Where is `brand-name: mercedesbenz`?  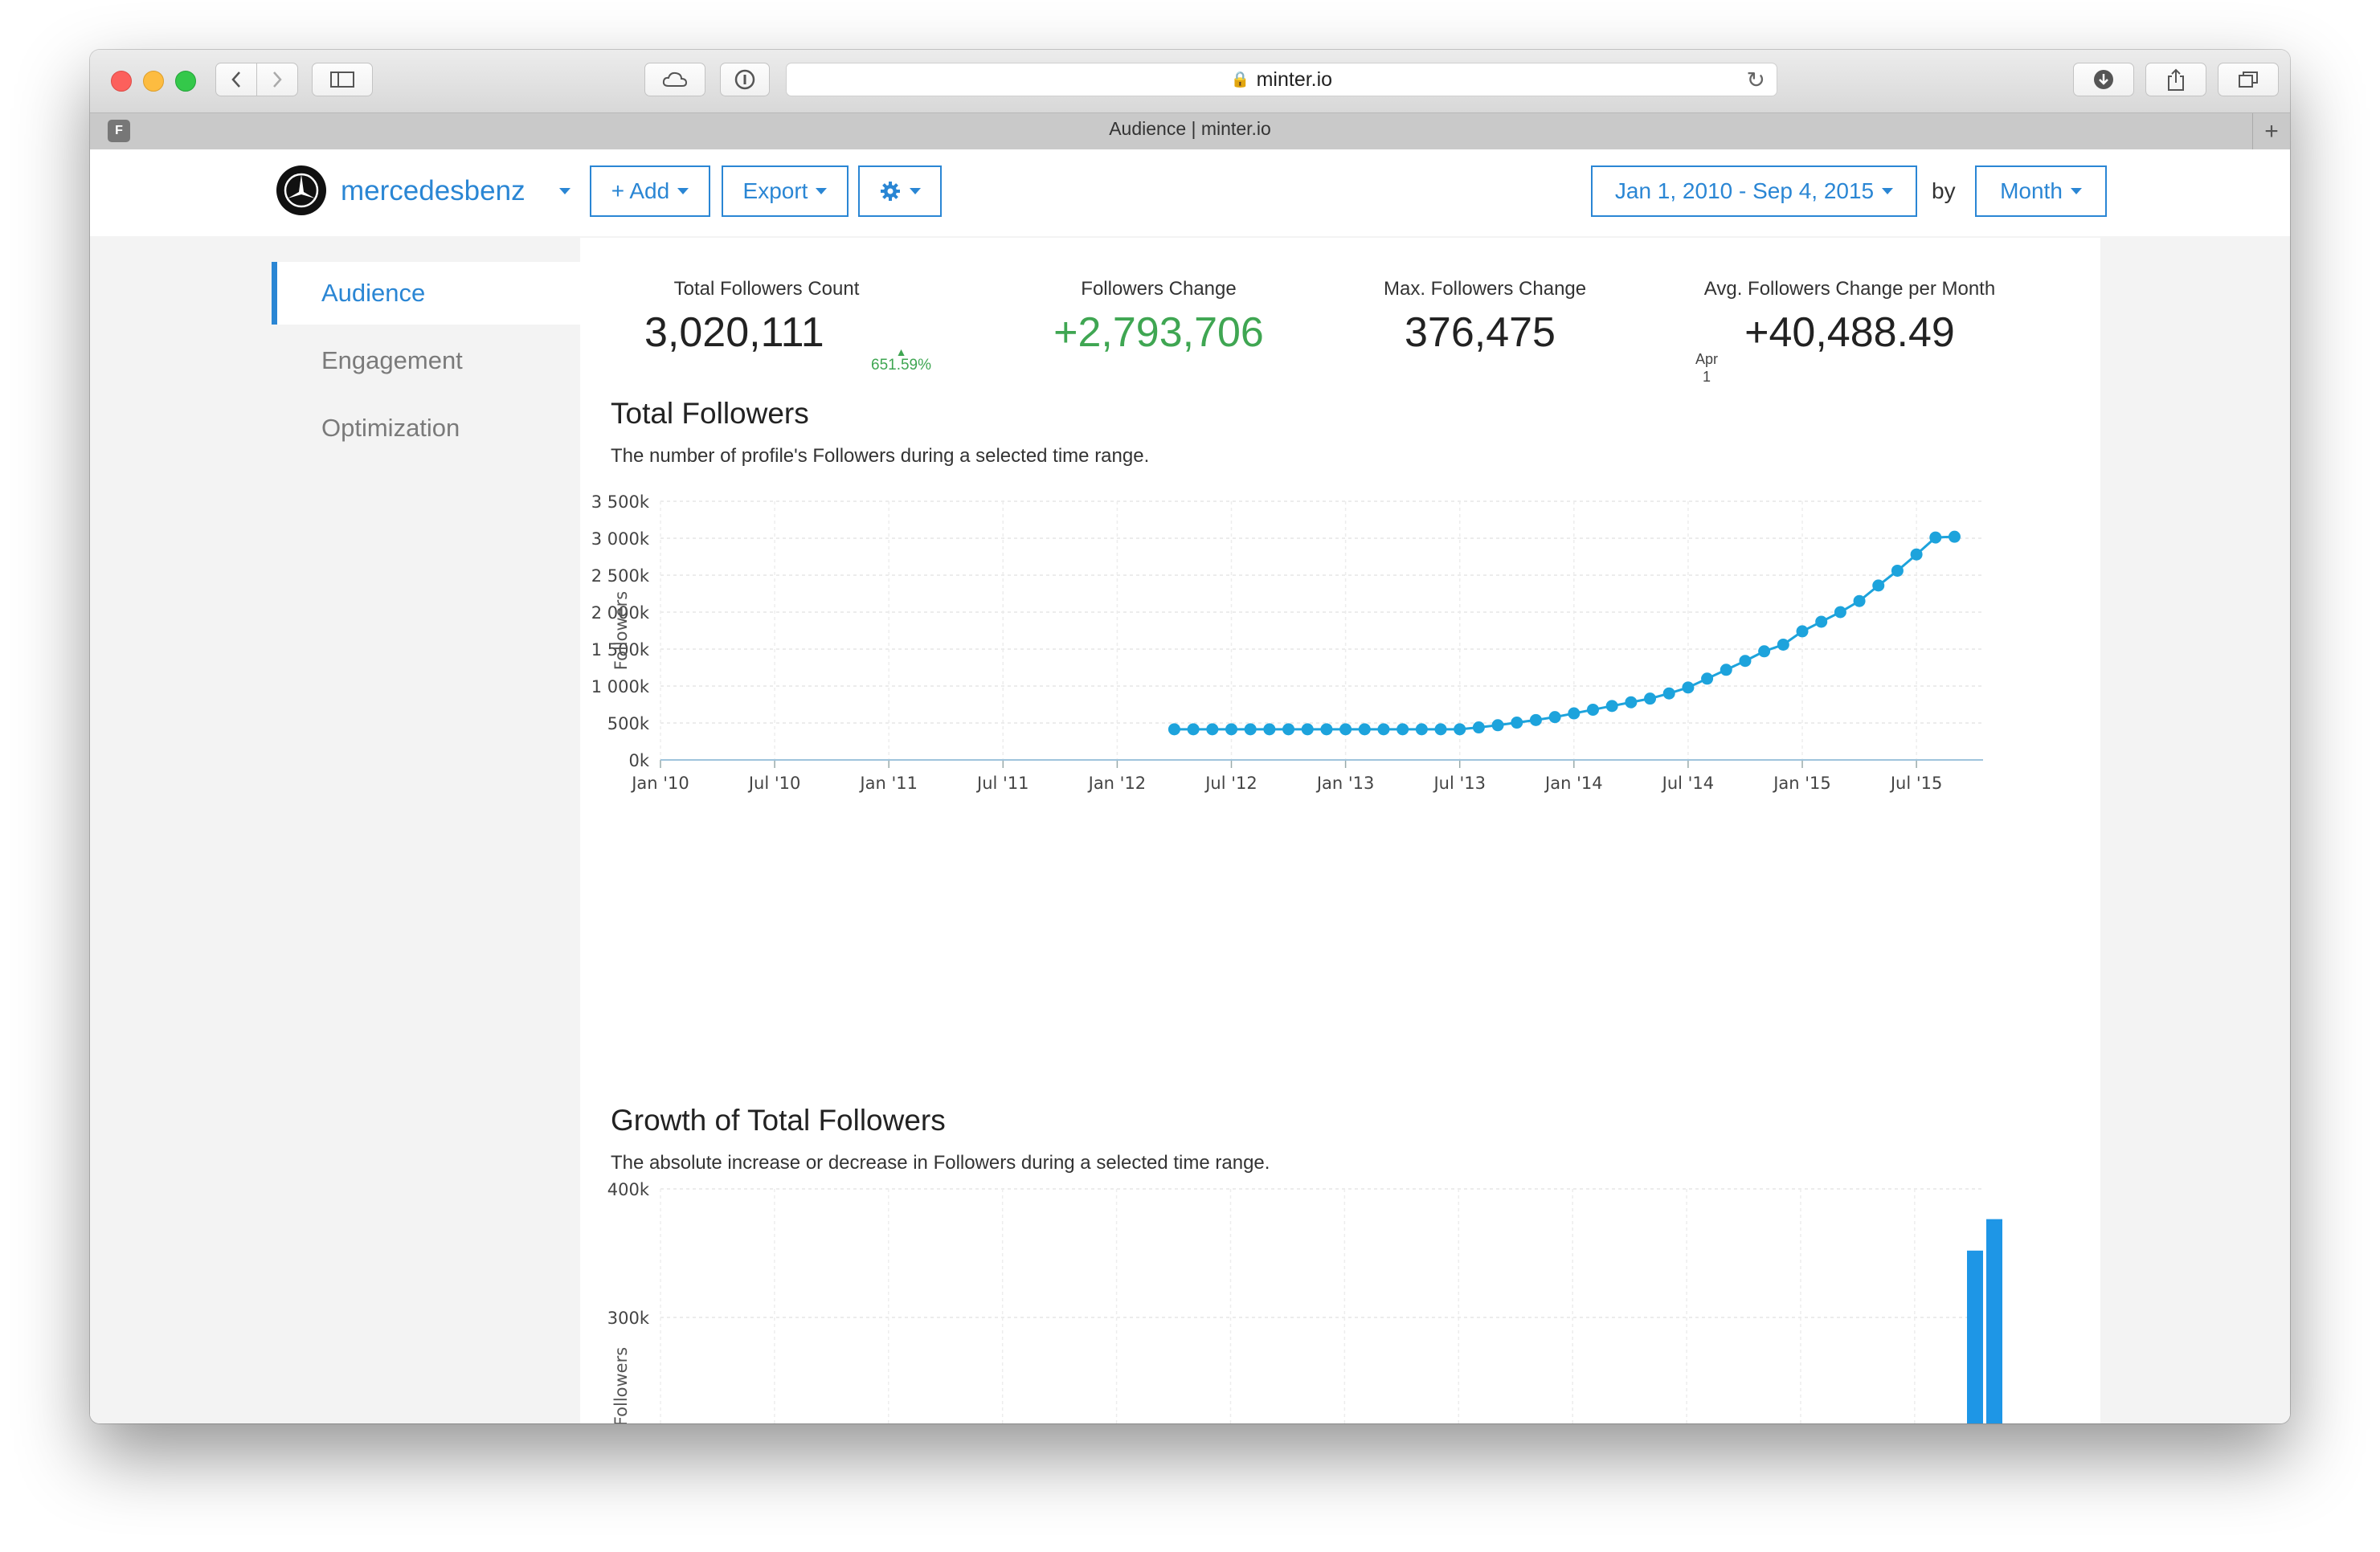
brand-name: mercedesbenz is located at coordinates (433, 190).